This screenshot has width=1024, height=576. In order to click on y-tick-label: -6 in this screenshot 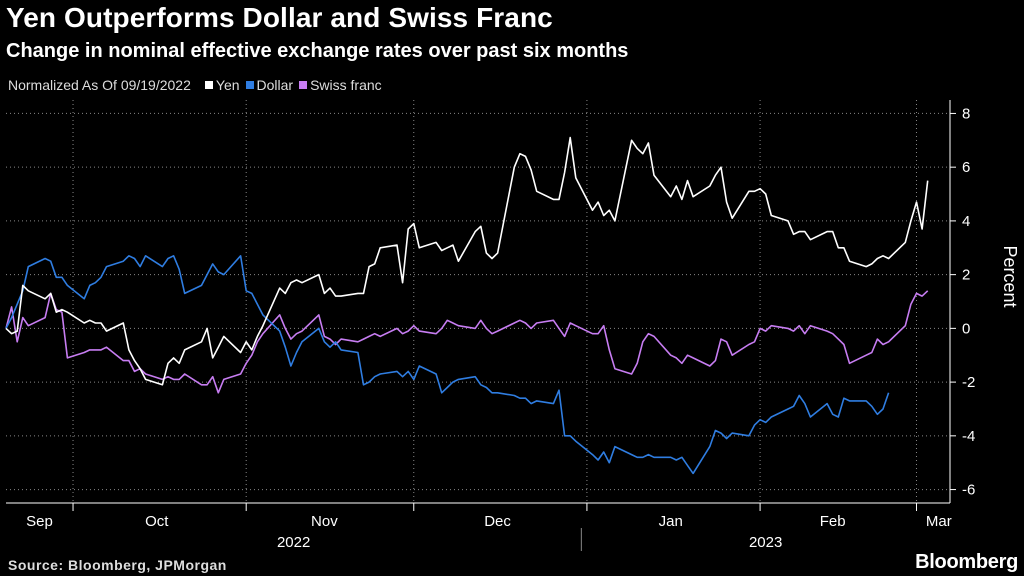, I will do `click(968, 490)`.